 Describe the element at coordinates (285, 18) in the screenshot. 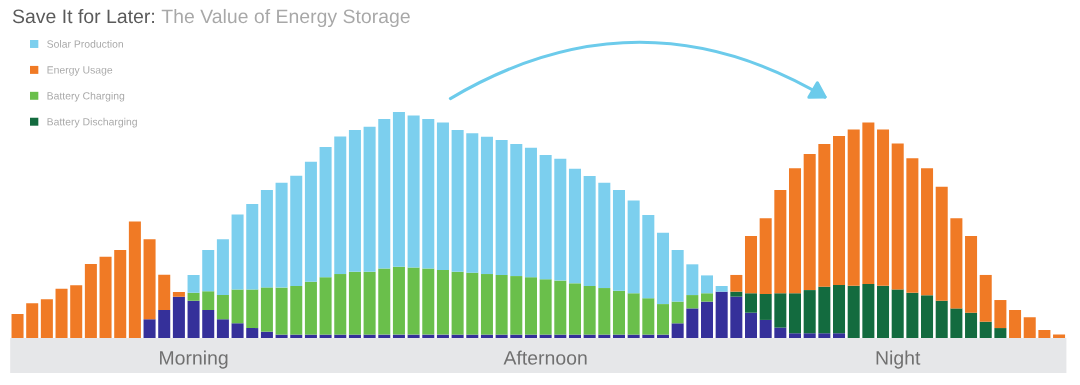

I see `chart-subtitle: The Value of Energy Storage` at that location.